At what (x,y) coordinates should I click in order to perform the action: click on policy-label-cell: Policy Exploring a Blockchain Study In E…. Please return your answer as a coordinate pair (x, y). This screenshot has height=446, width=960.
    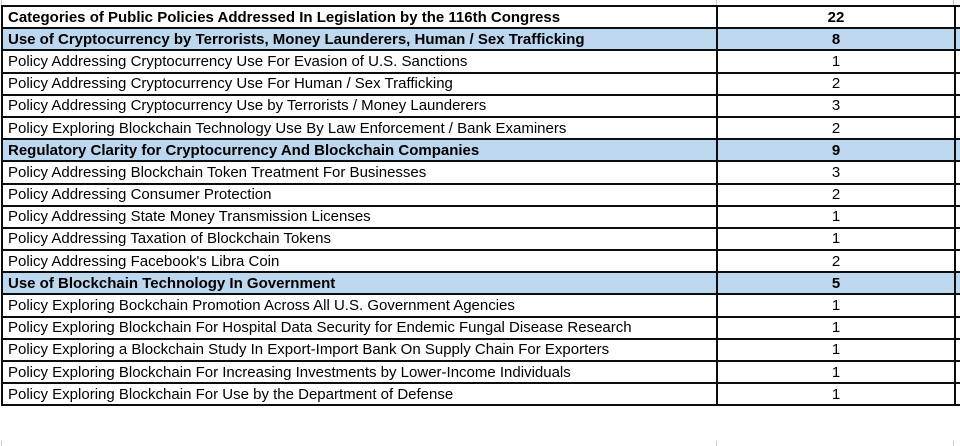
    Looking at the image, I should click on (359, 350).